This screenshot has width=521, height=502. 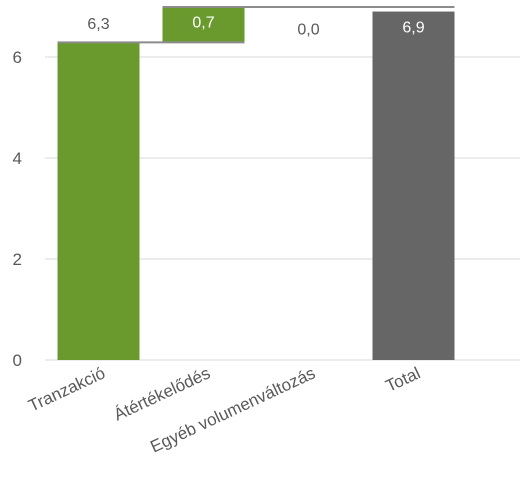 I want to click on category-label-4: Total, so click(x=403, y=379).